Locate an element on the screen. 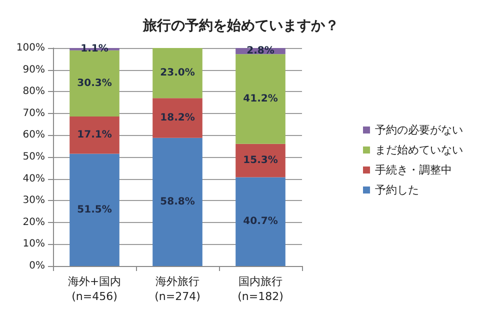  data-label: 51.5% is located at coordinates (94, 210).